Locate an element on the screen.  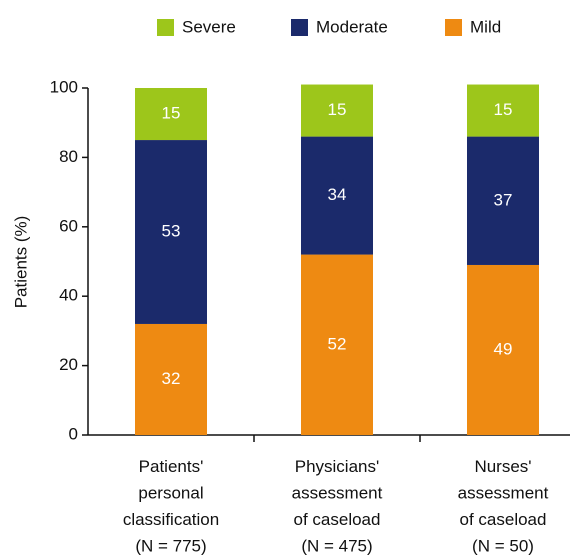
bar-value-label: 49 is located at coordinates (503, 348).